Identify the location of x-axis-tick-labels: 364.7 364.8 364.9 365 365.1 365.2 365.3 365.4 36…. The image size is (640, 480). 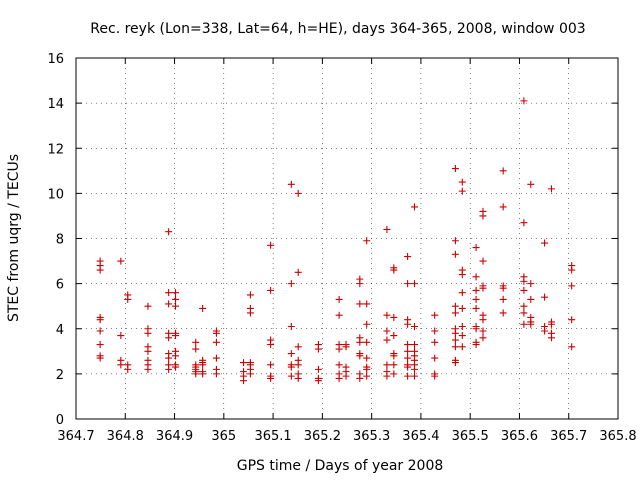
(346, 436).